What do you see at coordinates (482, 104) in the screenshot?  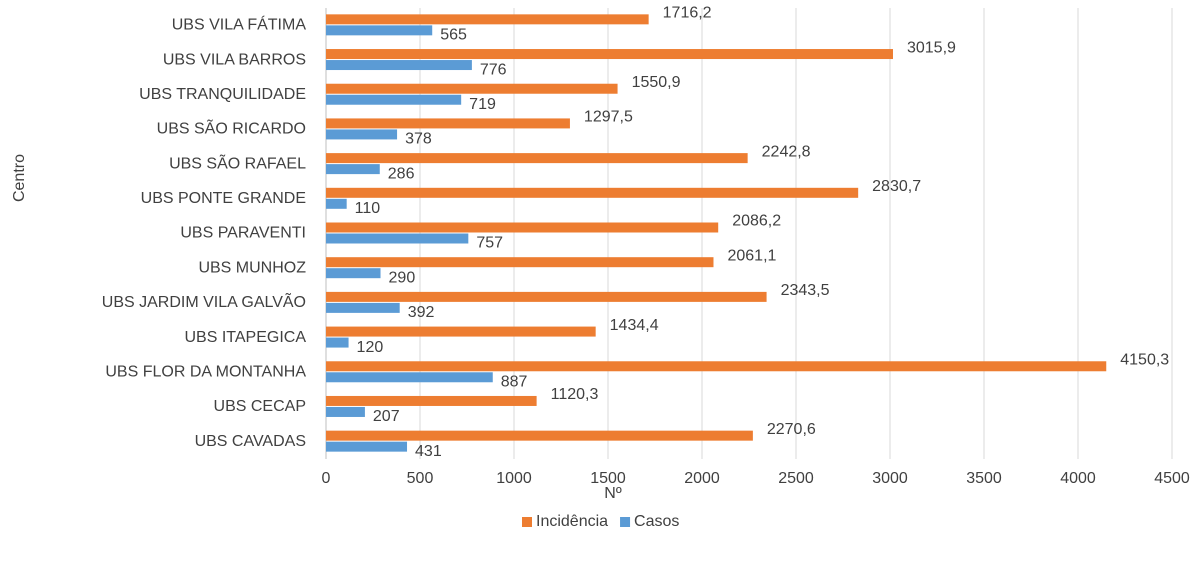 I see `value-label: 719` at bounding box center [482, 104].